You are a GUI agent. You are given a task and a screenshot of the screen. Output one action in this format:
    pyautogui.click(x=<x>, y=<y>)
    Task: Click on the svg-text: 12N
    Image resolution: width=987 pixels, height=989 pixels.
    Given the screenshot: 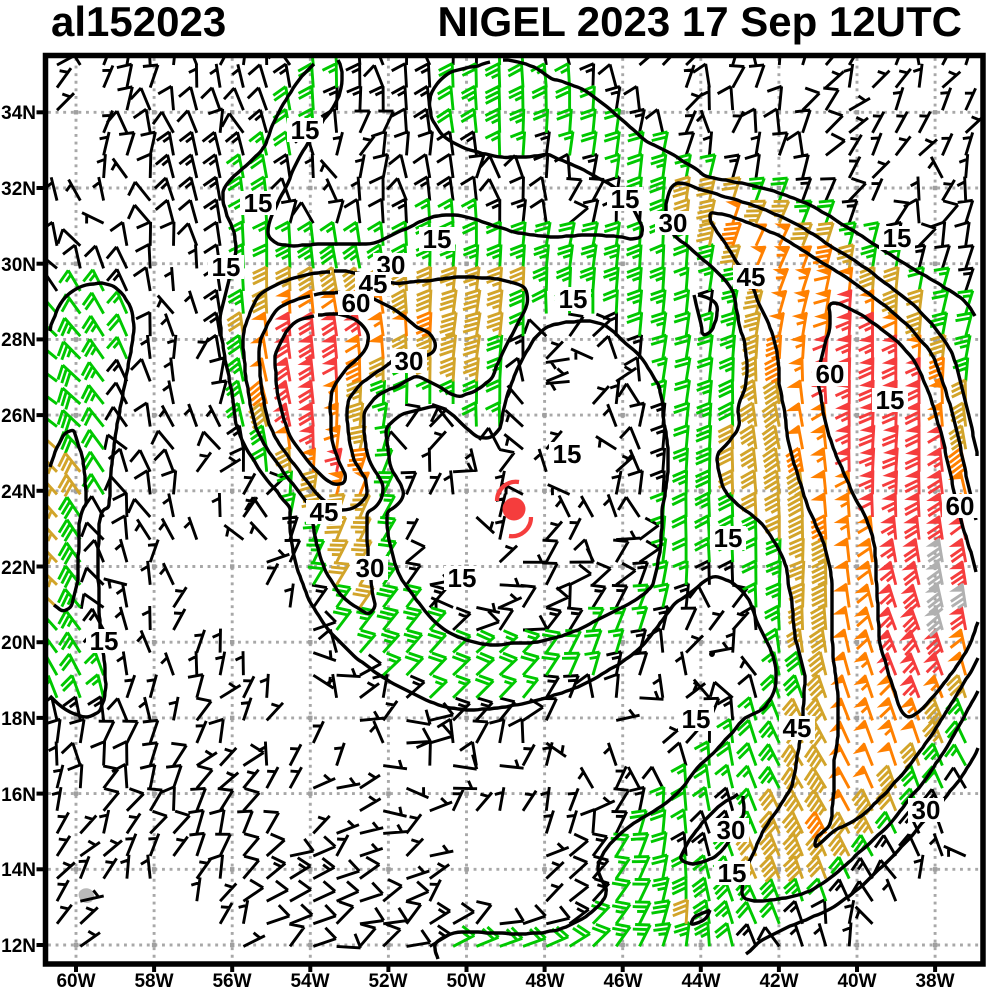 What is the action you would take?
    pyautogui.click(x=18, y=946)
    